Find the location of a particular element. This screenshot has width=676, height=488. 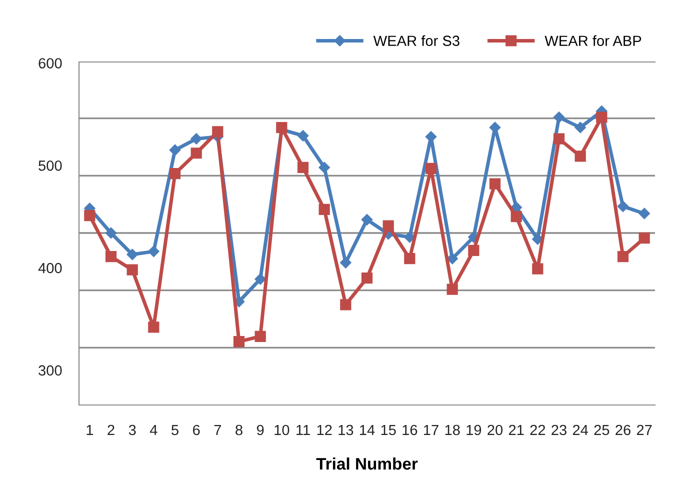

x-tick-label: 13 is located at coordinates (346, 430).